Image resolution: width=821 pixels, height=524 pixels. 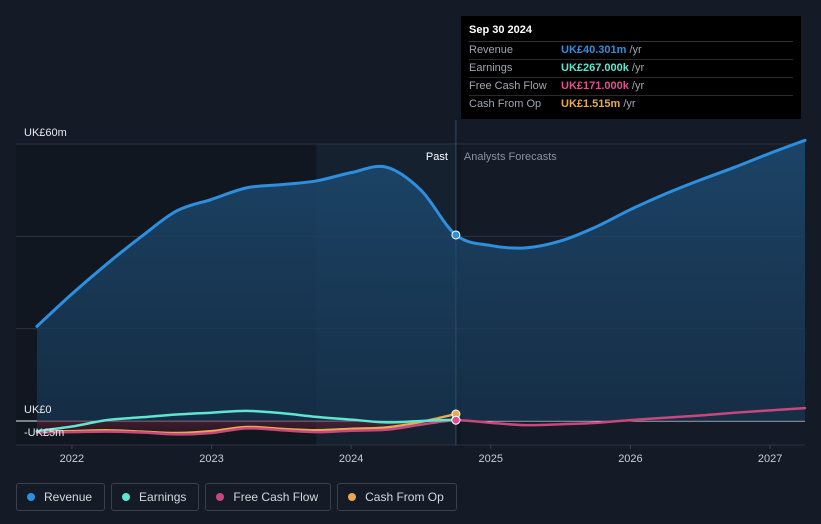 I want to click on past-label: Past, so click(x=437, y=157).